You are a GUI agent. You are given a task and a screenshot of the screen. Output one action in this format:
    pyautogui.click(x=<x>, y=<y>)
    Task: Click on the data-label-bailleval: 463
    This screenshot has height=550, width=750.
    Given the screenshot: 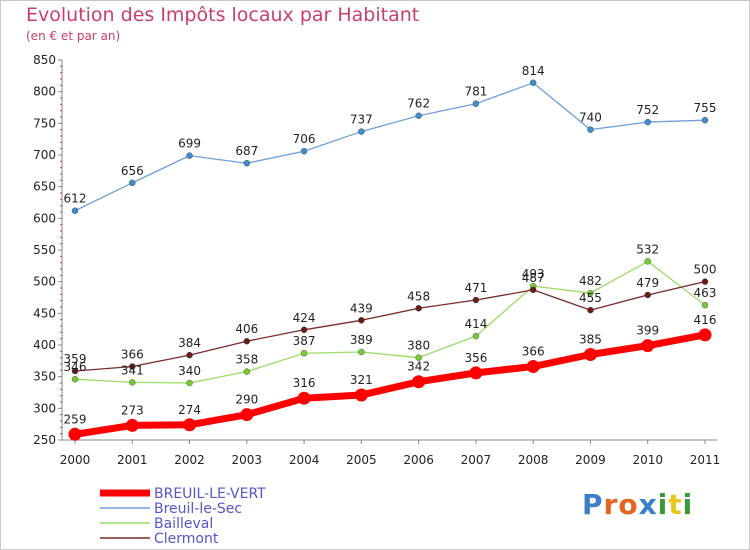 What is the action you would take?
    pyautogui.click(x=705, y=293)
    